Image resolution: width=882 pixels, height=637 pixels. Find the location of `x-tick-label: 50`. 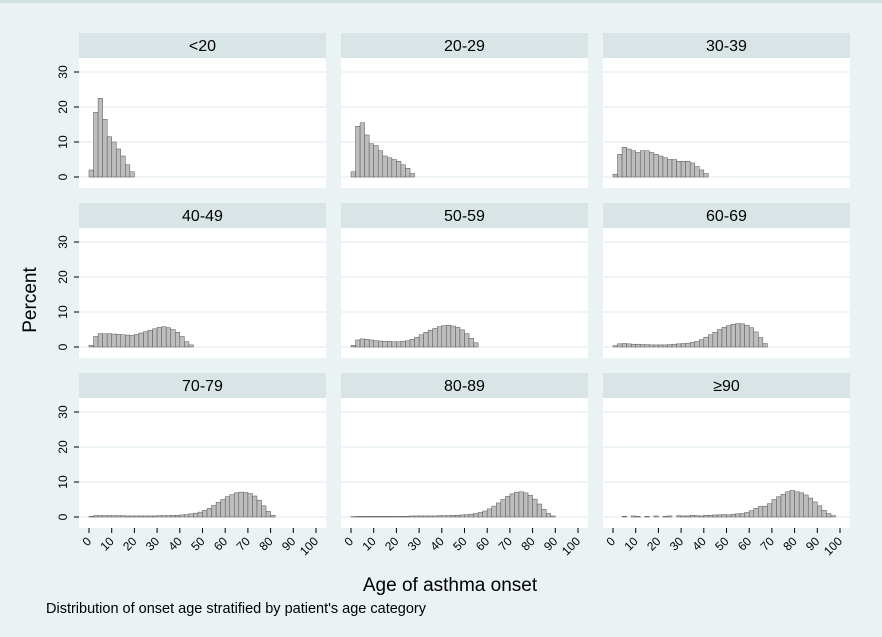

x-tick-label: 50 is located at coordinates (722, 544).